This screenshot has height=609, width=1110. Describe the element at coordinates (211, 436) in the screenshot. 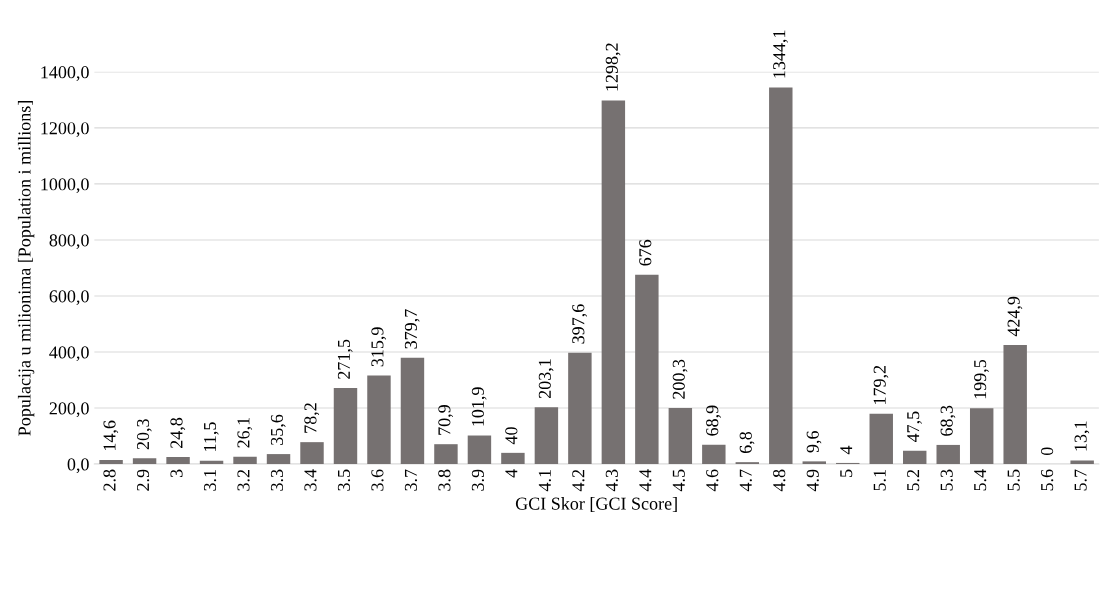

I see `data-label: 11,5` at that location.